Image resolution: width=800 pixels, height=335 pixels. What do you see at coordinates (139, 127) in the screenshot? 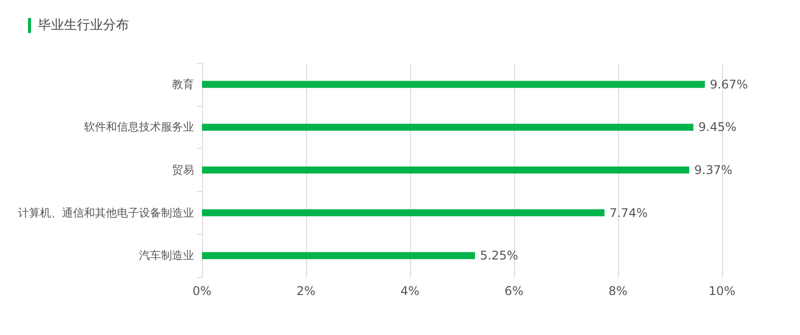
I see `y-tick-label: 软件和信息技术服务业` at bounding box center [139, 127].